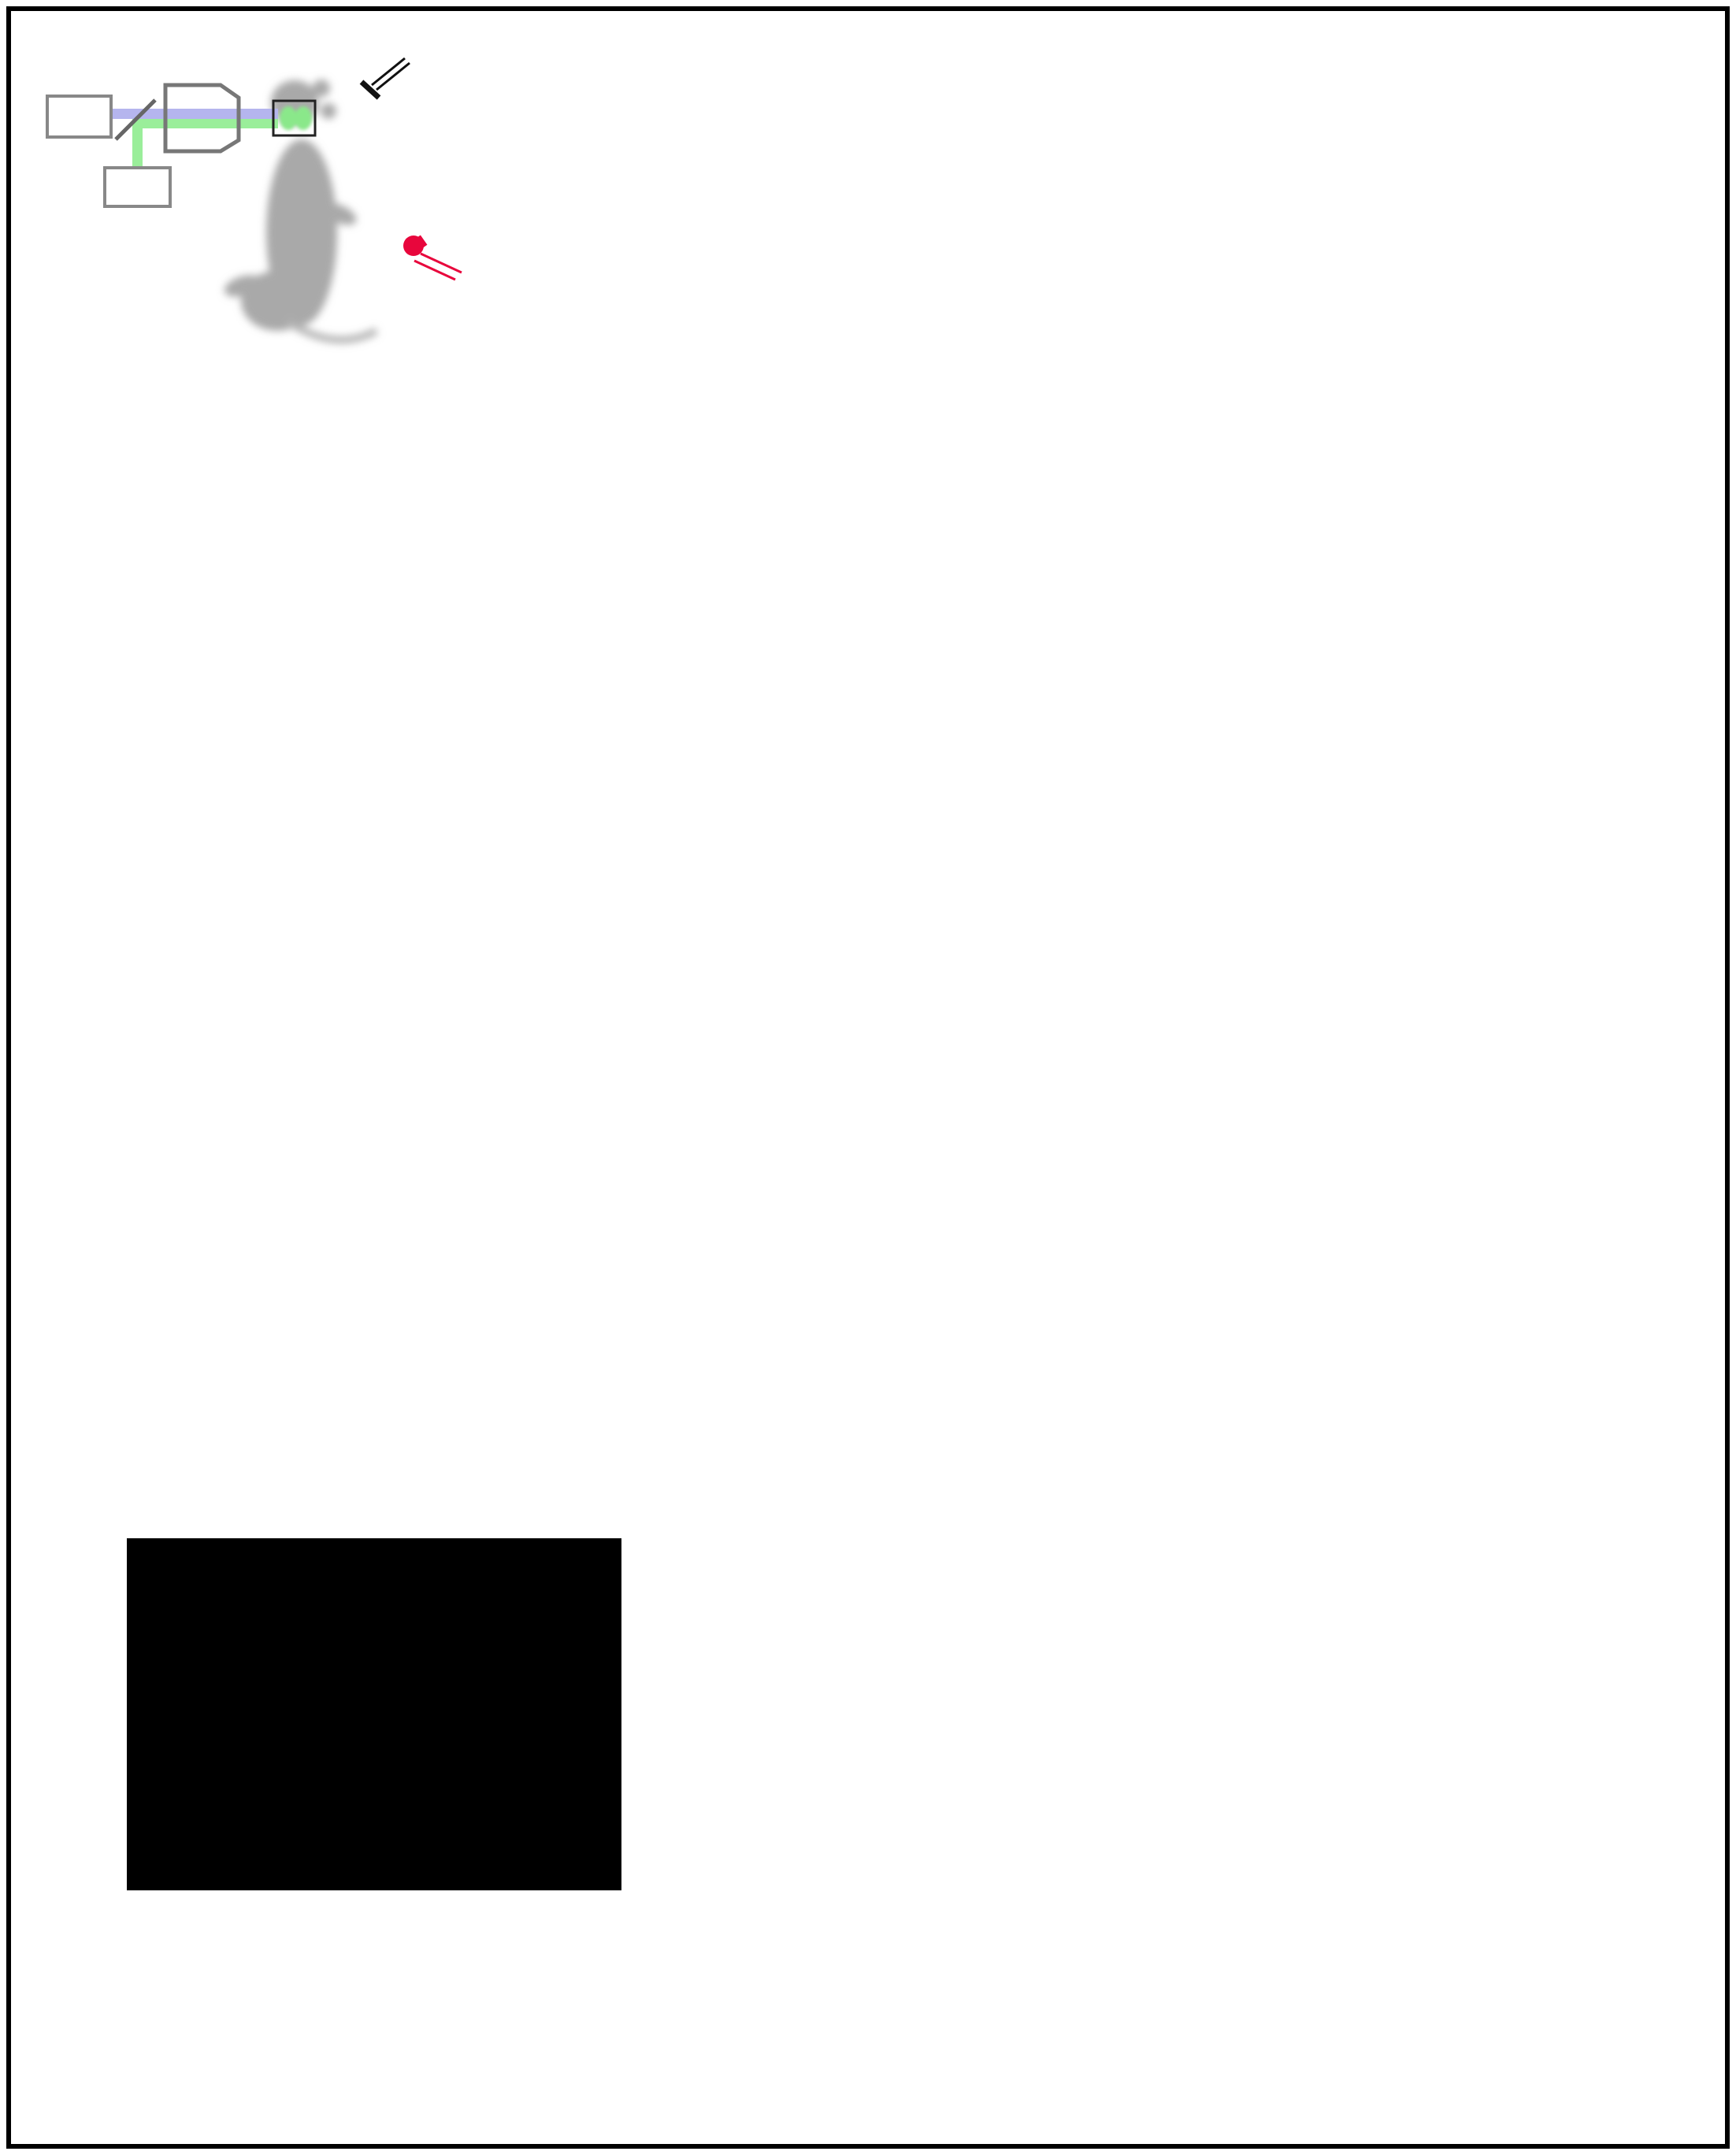 The width and height of the screenshot is (1736, 2155). I want to click on objective-outline, so click(202, 119).